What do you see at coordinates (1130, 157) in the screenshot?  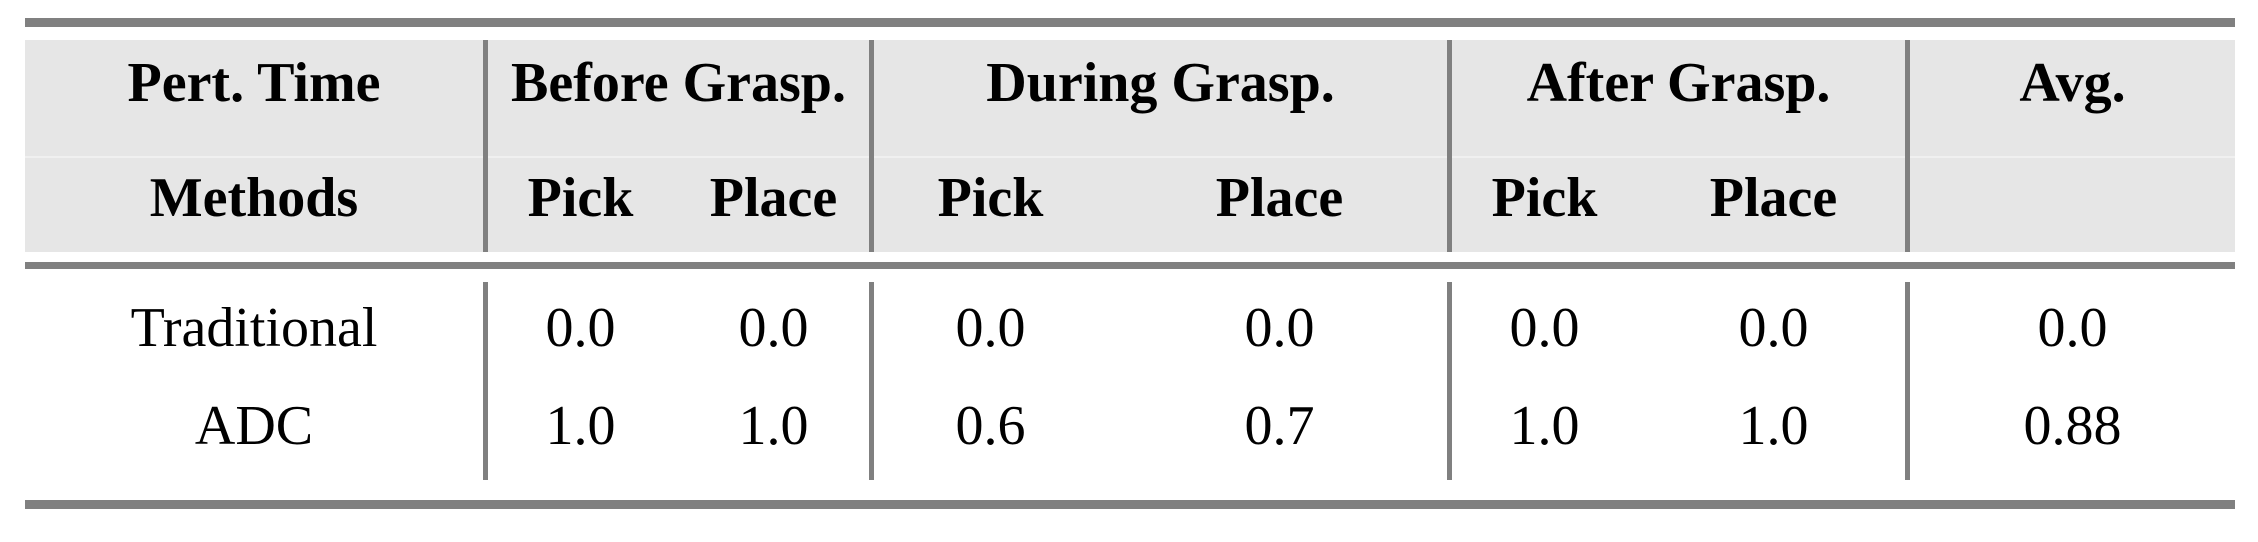 I see `header-subrow-divider` at bounding box center [1130, 157].